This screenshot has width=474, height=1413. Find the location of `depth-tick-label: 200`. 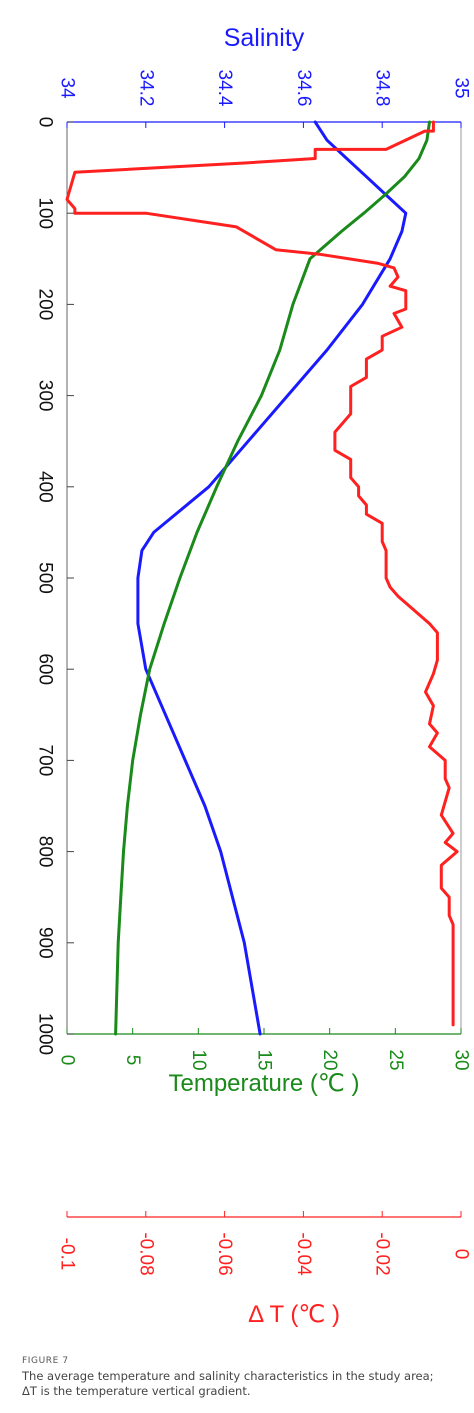

depth-tick-label: 200 is located at coordinates (45, 305).